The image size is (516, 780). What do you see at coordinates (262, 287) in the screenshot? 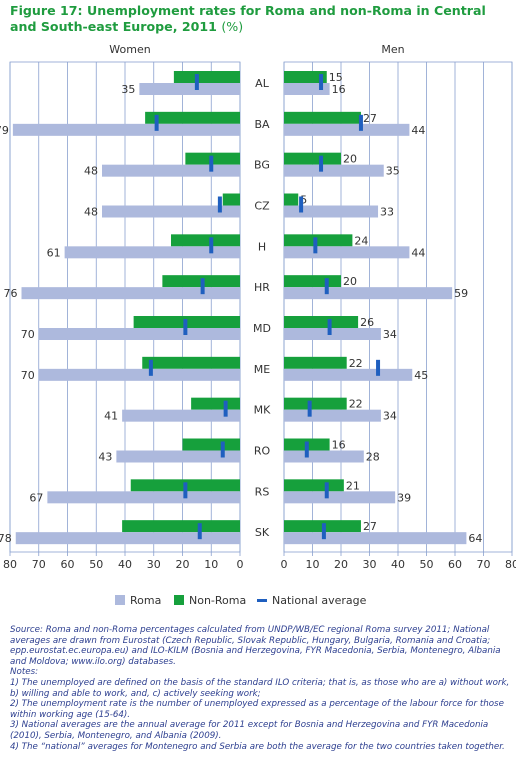
I see `category-label: HR` at bounding box center [262, 287].